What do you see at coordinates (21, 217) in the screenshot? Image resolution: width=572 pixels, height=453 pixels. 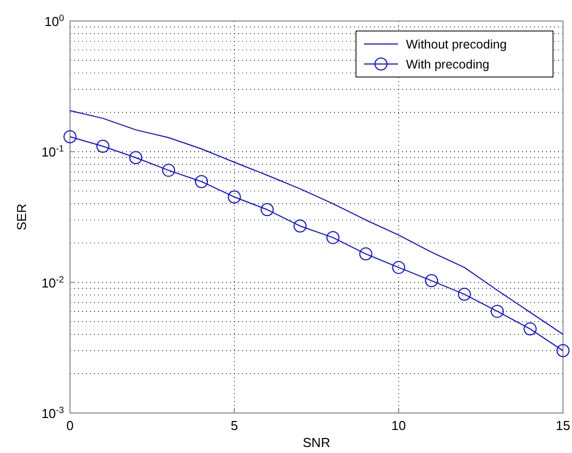 I see `y-axis-title: SER` at bounding box center [21, 217].